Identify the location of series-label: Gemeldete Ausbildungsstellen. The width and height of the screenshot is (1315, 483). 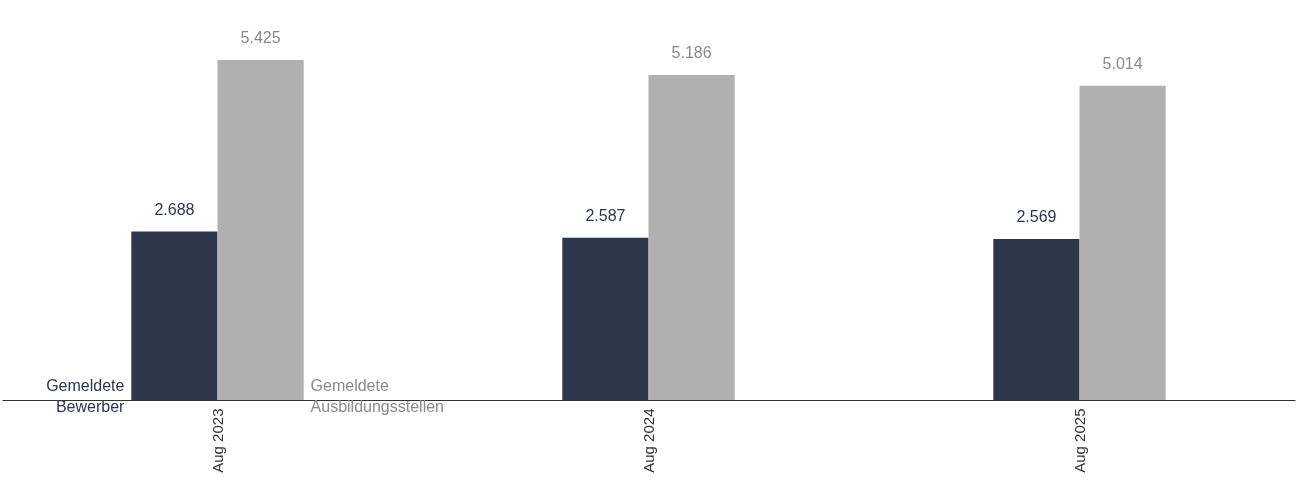
(377, 396).